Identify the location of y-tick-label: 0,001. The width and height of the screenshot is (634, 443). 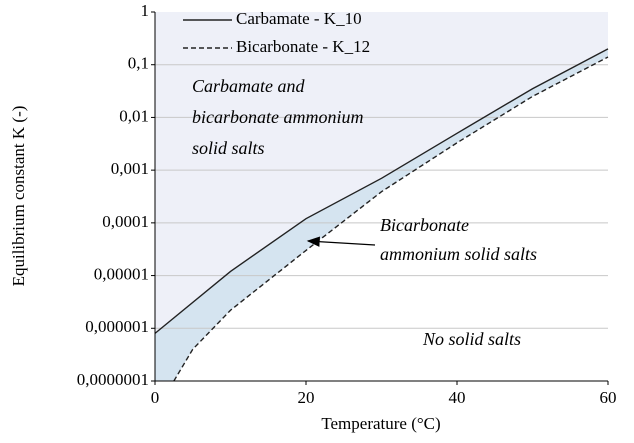
(130, 168).